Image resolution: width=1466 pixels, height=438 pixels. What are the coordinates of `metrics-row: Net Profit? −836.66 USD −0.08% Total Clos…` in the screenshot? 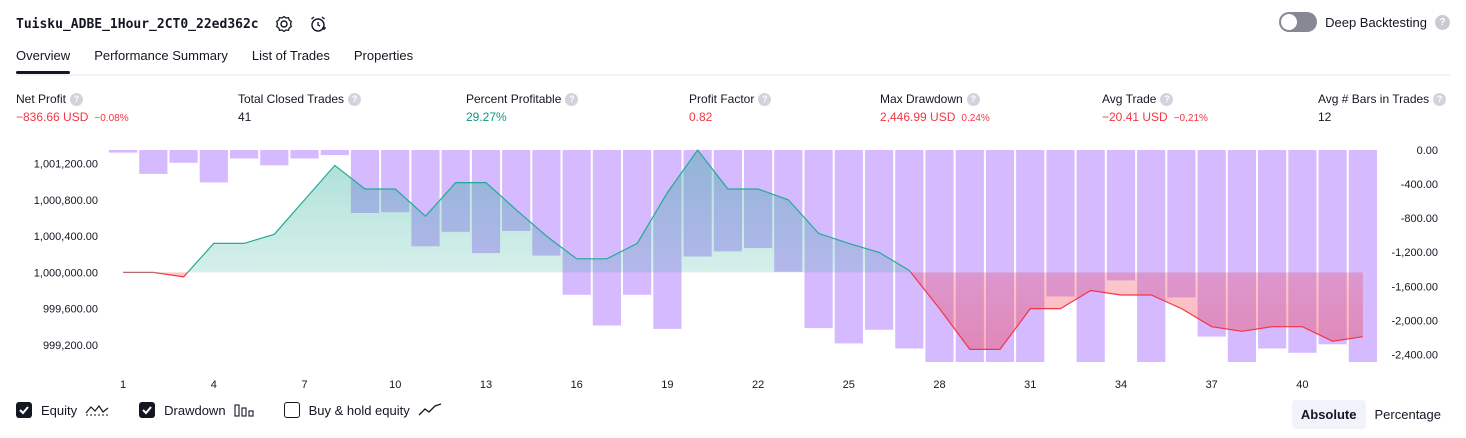 It's located at (733, 112).